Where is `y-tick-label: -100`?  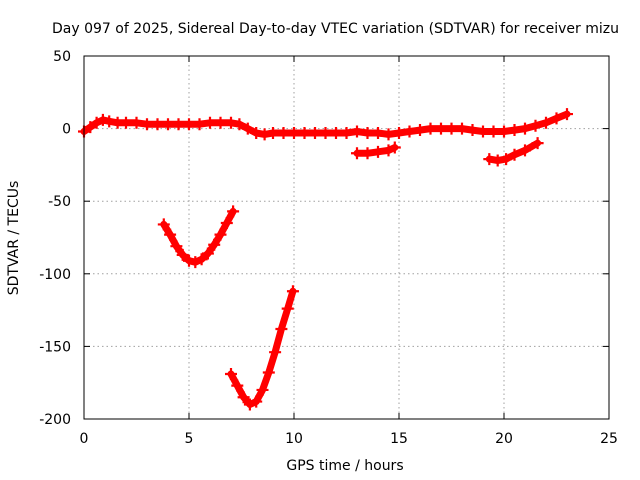
y-tick-label: -100 is located at coordinates (55, 275).